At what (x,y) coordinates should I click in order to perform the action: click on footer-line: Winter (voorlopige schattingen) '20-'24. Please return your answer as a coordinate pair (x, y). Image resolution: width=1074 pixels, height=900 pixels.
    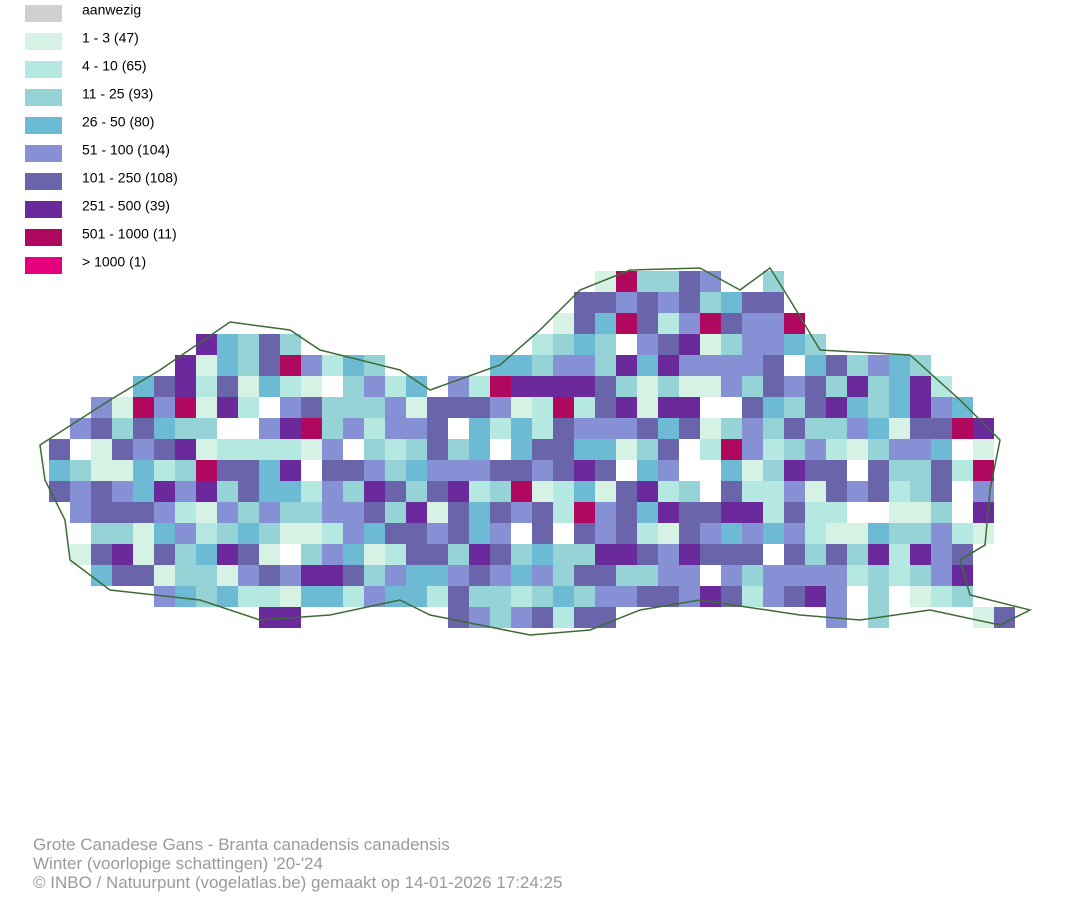
    Looking at the image, I should click on (178, 863).